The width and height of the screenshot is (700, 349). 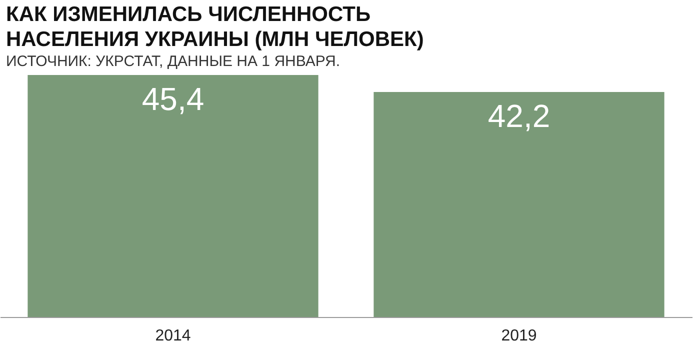 I want to click on chart-title: КАК ИЗМЕНИЛАСЬ ЧИСЛЕННОСТЬ НАСЕЛЕНИЯ УКРАИНЫ (МЛН ЧЕЛОВЕК), so click(x=215, y=27).